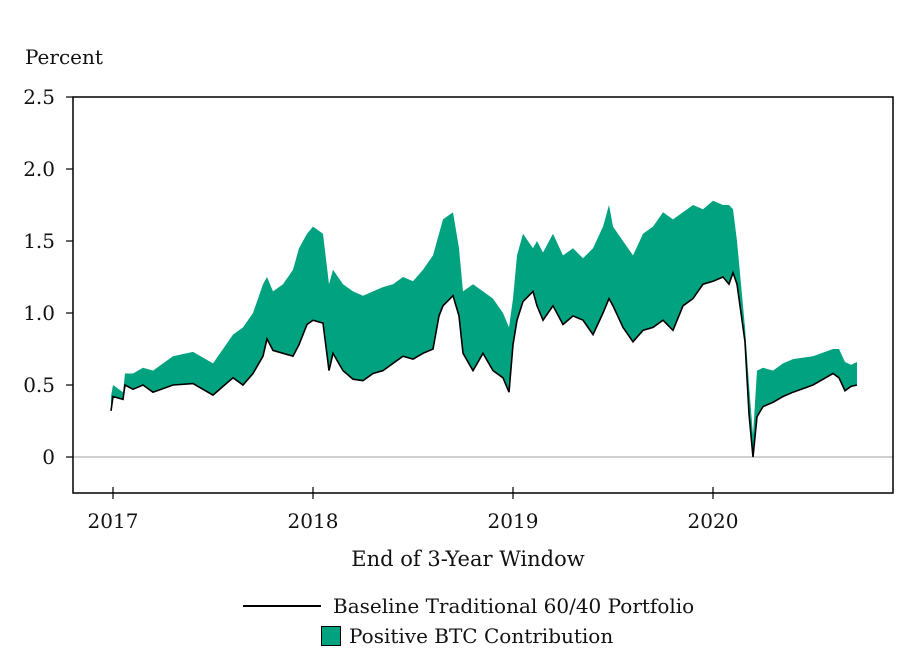 The image size is (923, 655). I want to click on legend-item-btc: Positive BTC Contribution, so click(467, 636).